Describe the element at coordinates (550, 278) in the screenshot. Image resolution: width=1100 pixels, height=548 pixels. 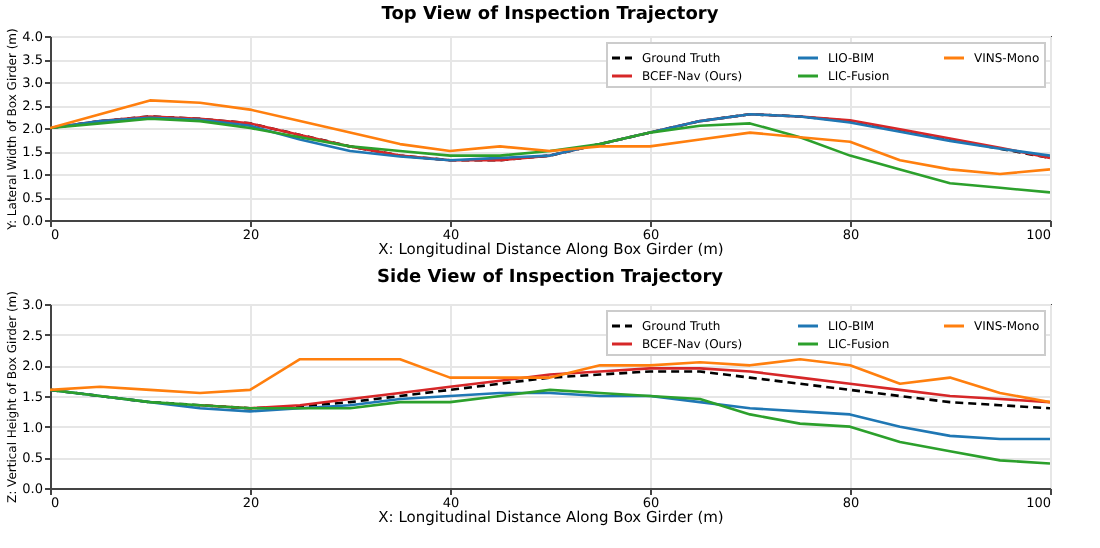
I see `chart-title: Side View of Inspection Trajectory` at that location.